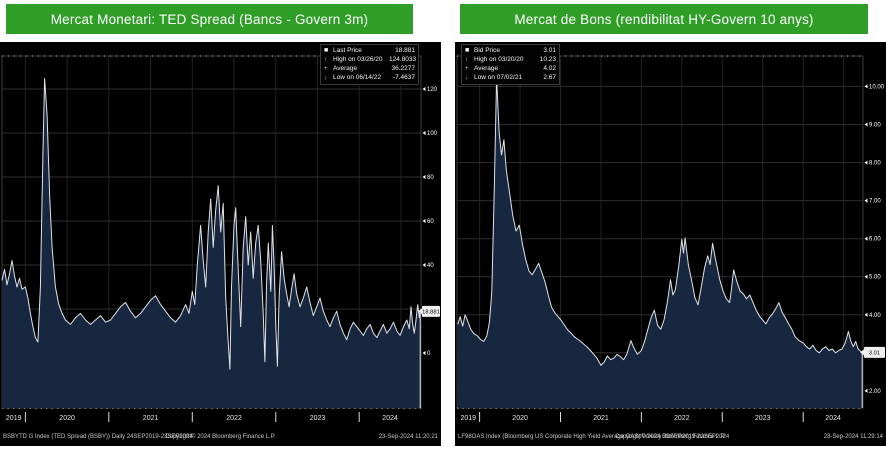 The height and width of the screenshot is (452, 886). I want to click on svg-text: 10.00, so click(877, 87).